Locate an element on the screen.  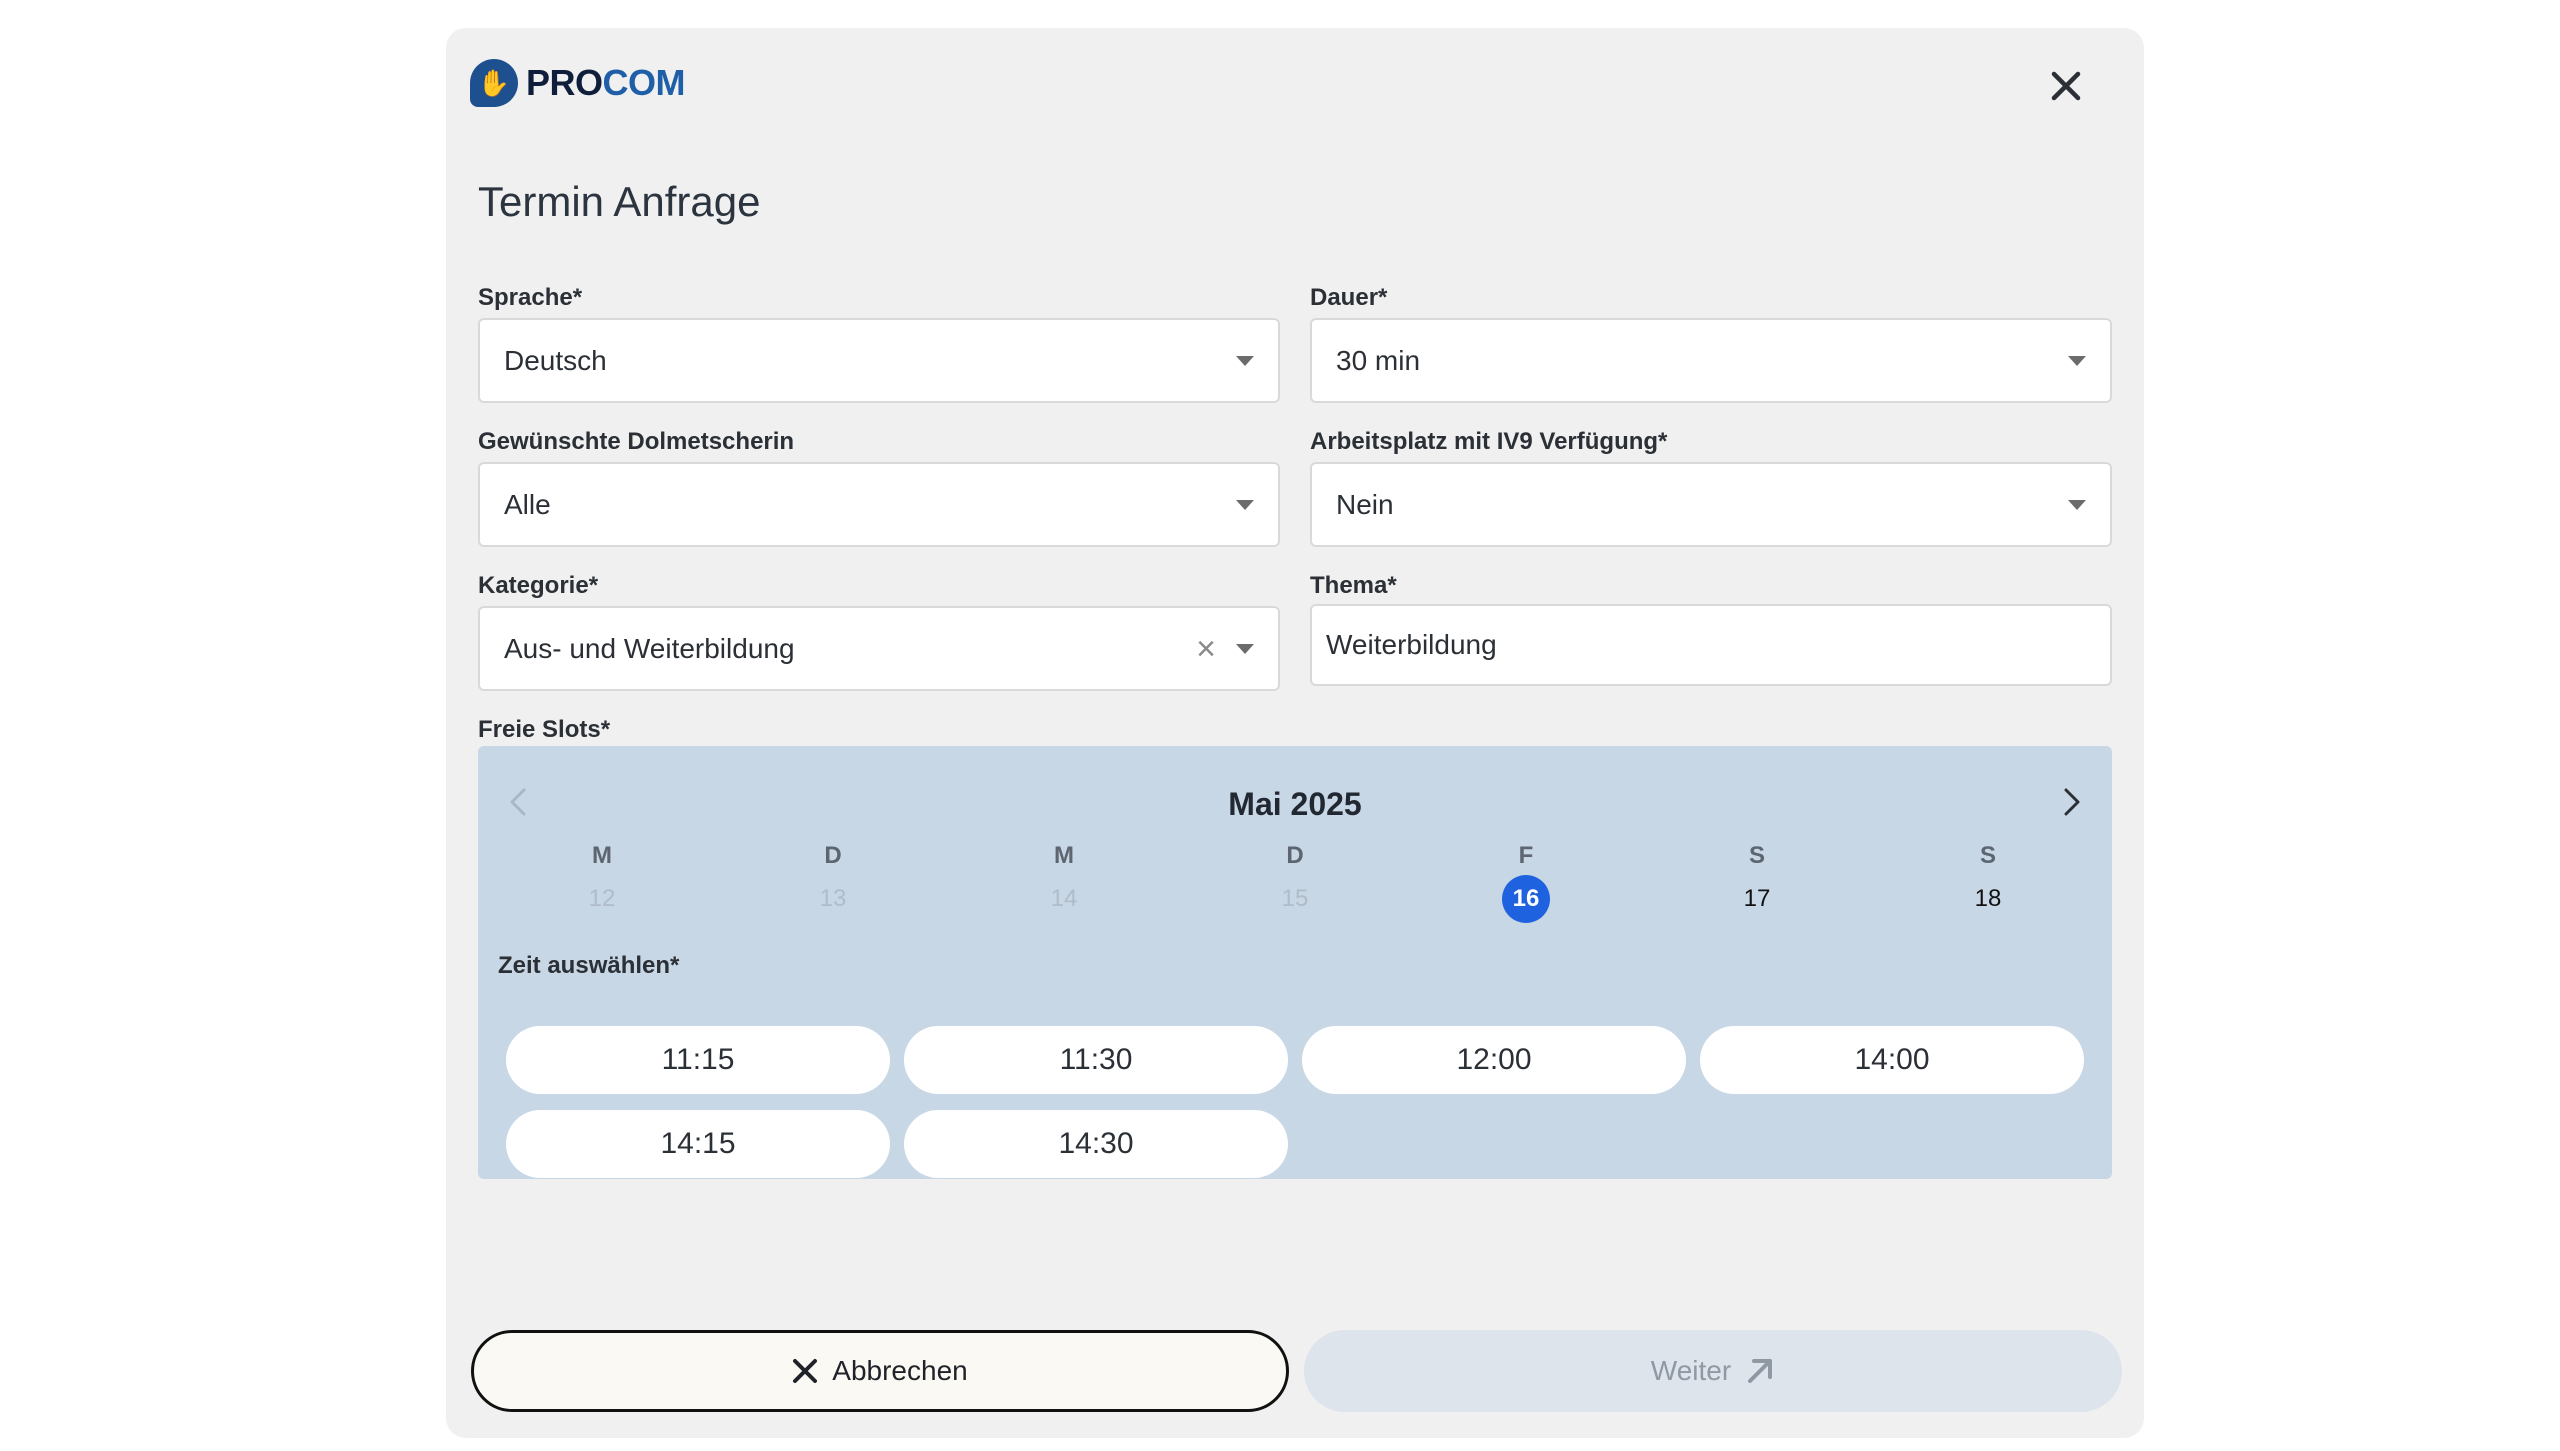
day-14: 14 is located at coordinates (1064, 898).